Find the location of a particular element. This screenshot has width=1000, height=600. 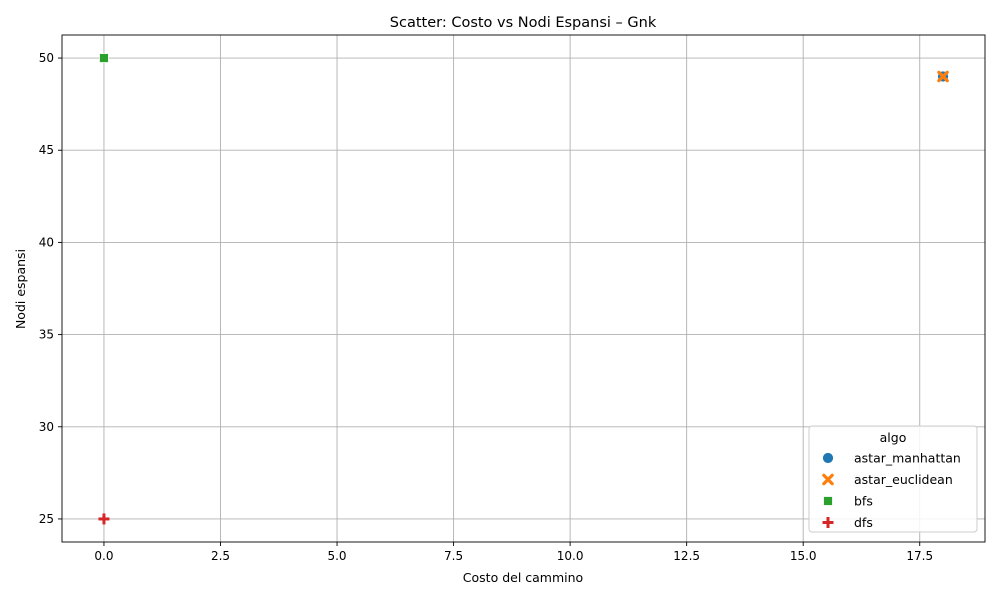

x-tick-label: 5.0 is located at coordinates (336, 556).